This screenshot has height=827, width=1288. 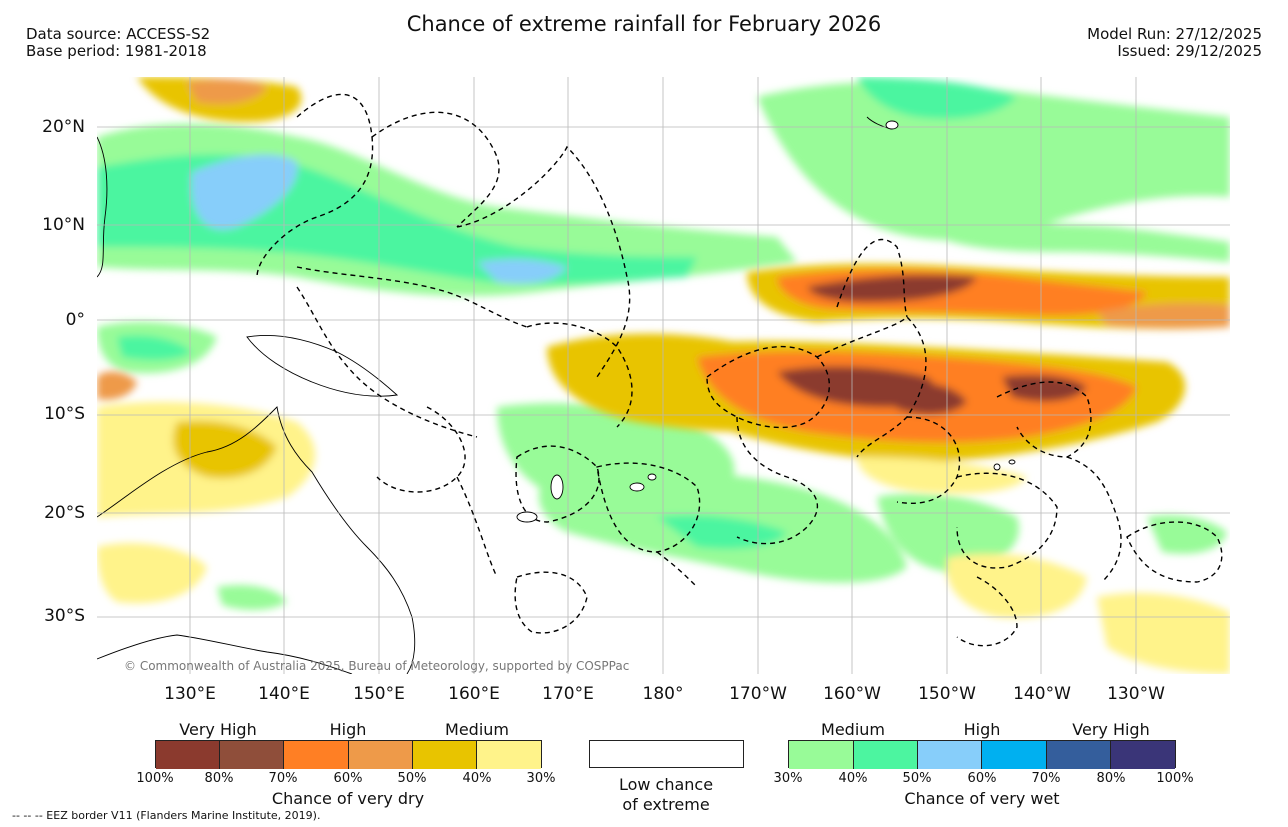 What do you see at coordinates (284, 694) in the screenshot?
I see `lon-label-140e: 140°E` at bounding box center [284, 694].